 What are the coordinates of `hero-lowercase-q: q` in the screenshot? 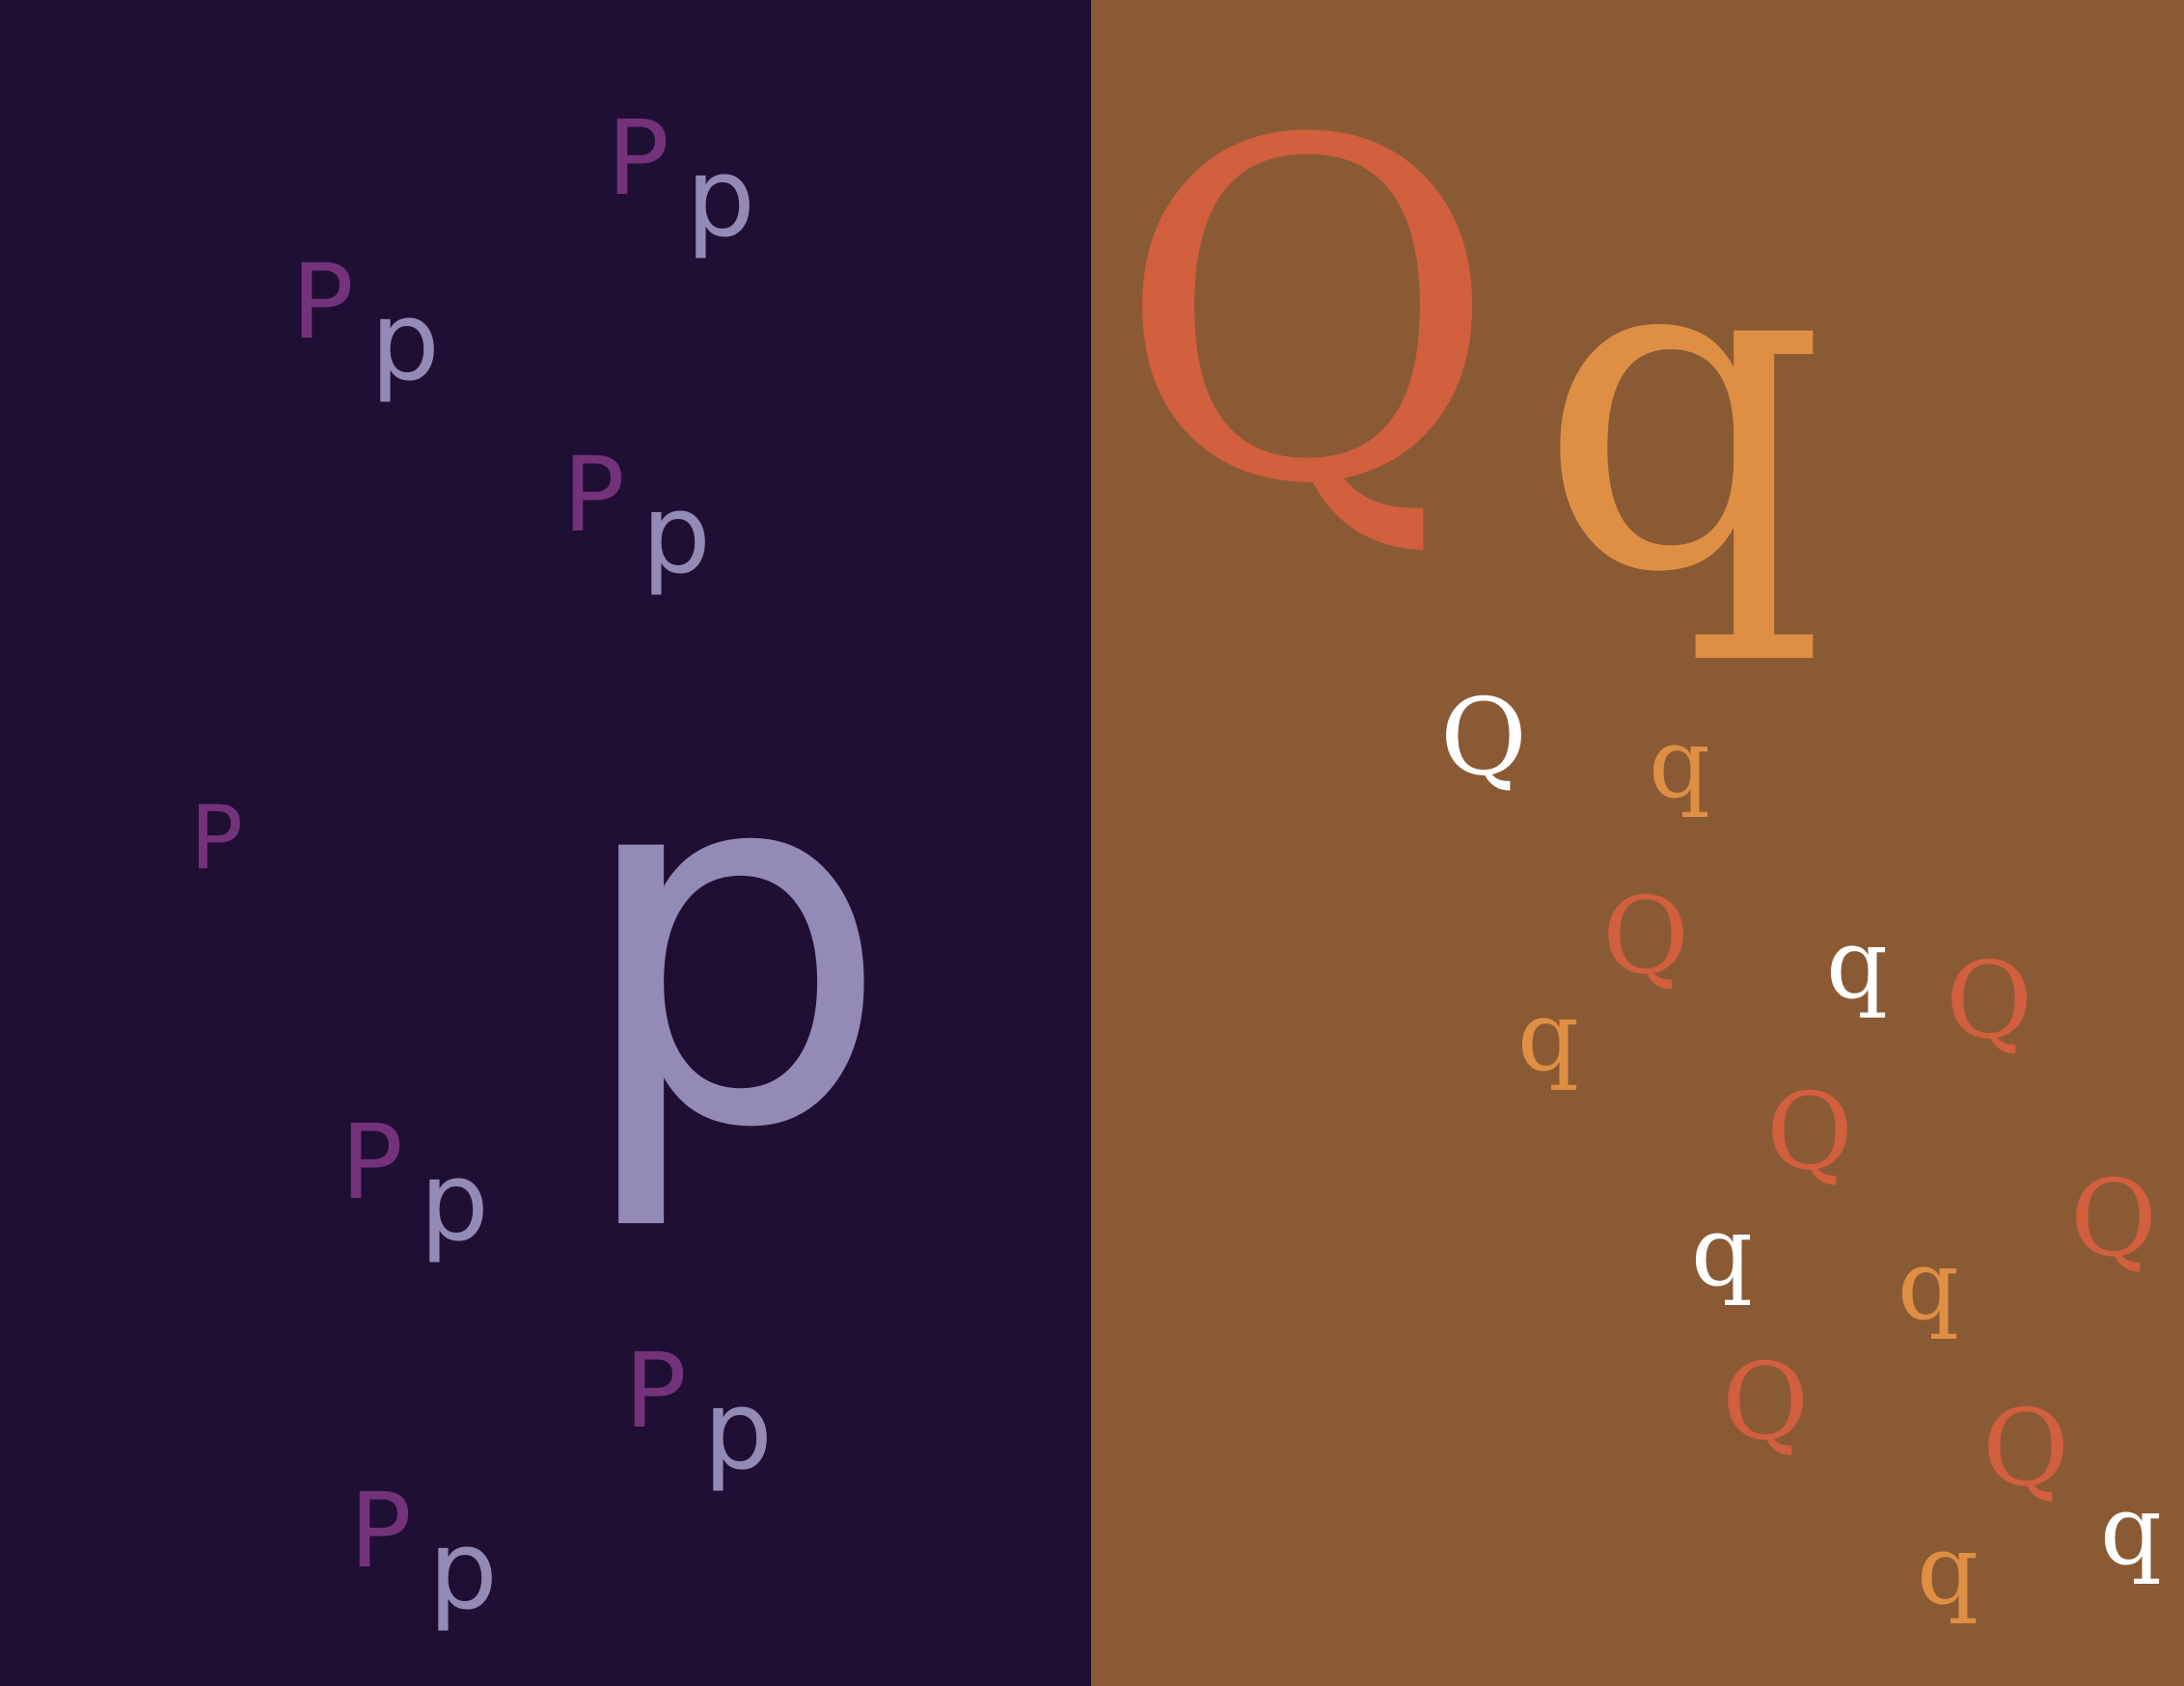 It's located at (1682, 408).